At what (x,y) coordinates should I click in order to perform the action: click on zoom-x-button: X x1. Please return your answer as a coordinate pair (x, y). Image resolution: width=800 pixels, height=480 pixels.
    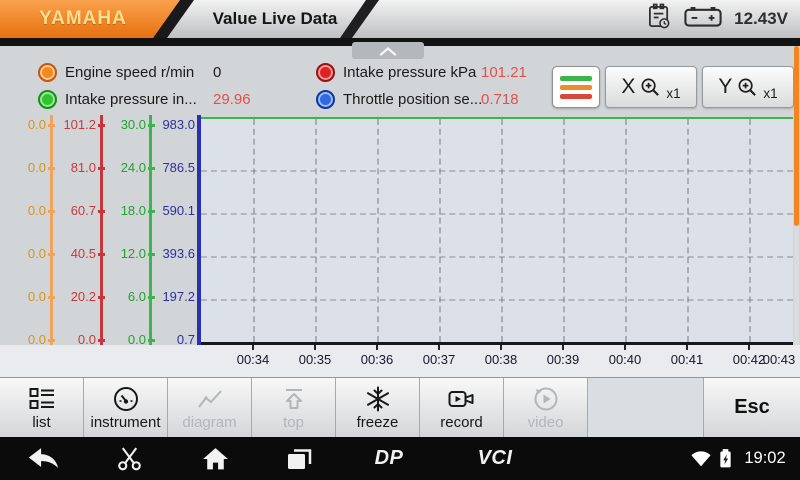
    Looking at the image, I should click on (651, 87).